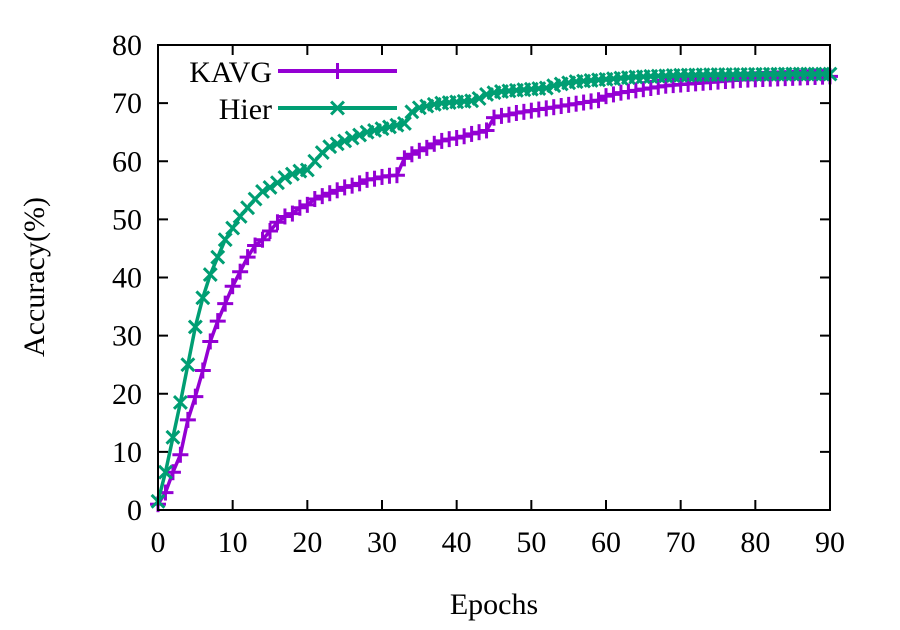  Describe the element at coordinates (233, 542) in the screenshot. I see `x-tick-label: 10` at that location.